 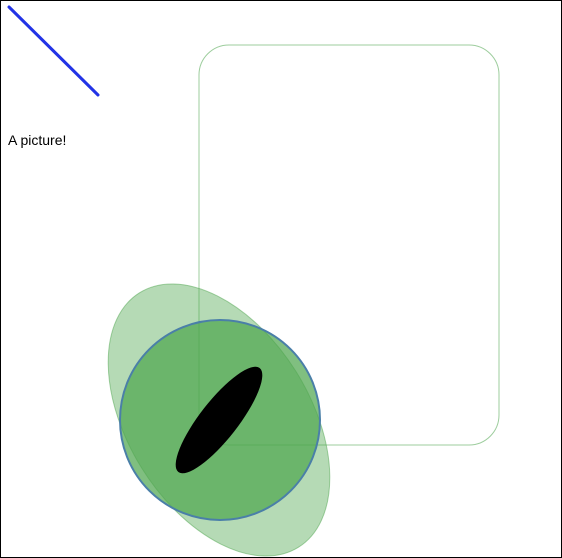 What do you see at coordinates (37, 140) in the screenshot?
I see `picture-caption: A picture!` at bounding box center [37, 140].